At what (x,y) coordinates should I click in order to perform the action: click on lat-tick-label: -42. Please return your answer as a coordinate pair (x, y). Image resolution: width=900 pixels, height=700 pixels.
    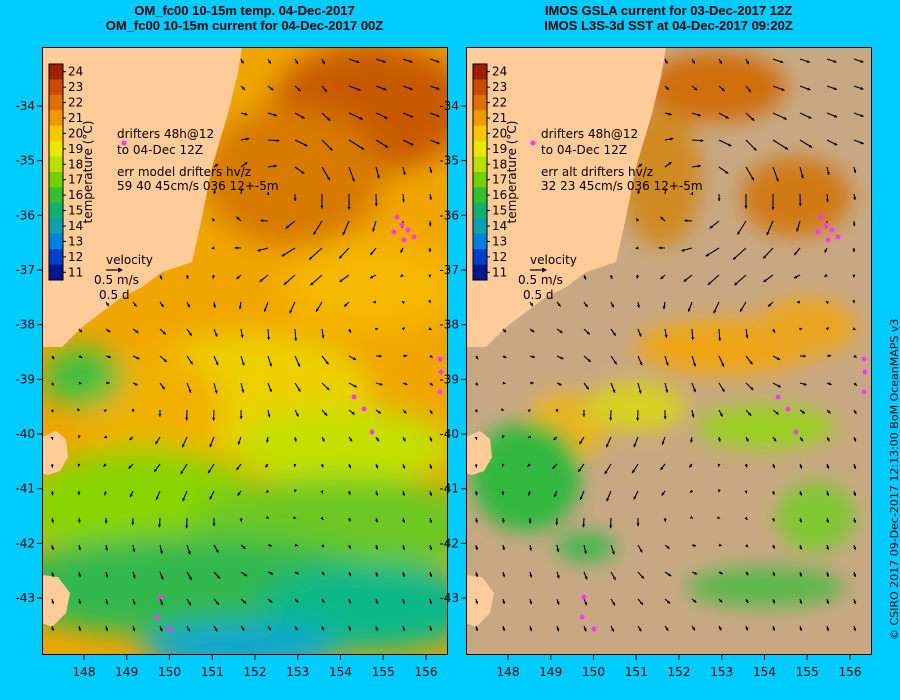
    Looking at the image, I should click on (25, 543).